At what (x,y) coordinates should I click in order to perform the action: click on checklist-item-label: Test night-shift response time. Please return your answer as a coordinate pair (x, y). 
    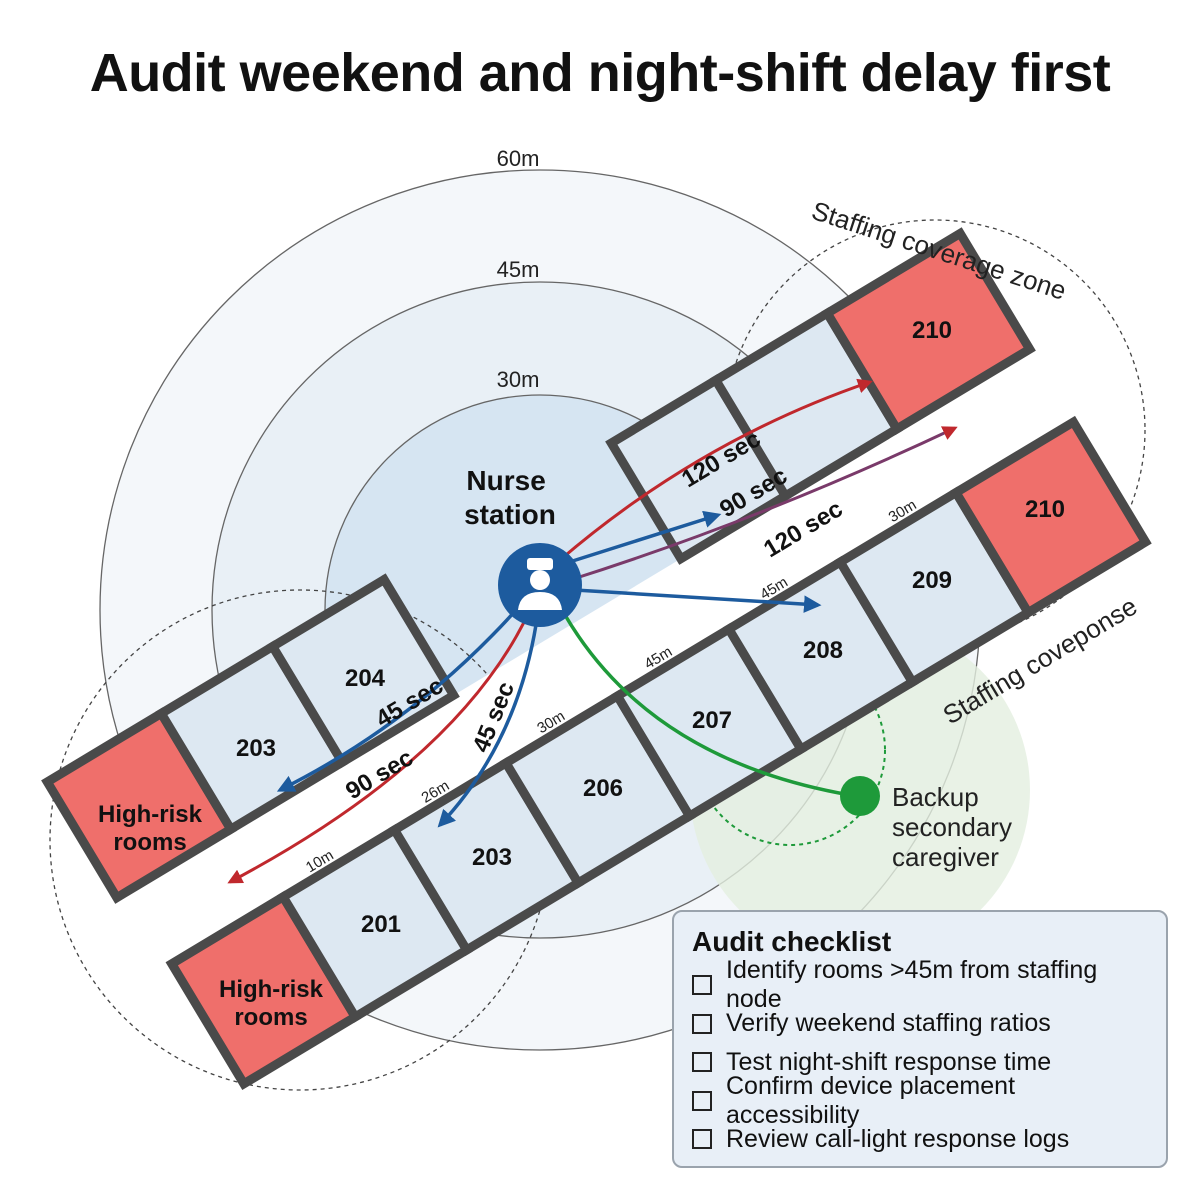
    Looking at the image, I should click on (889, 1061).